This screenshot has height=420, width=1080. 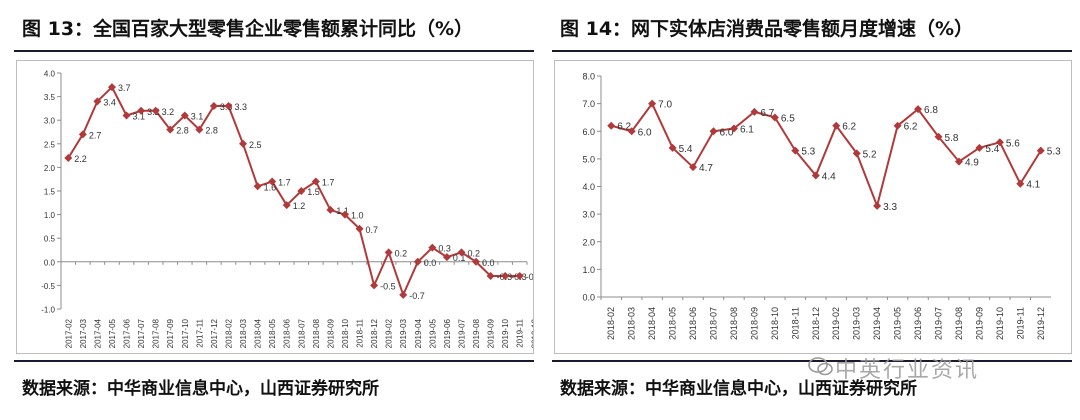 I want to click on x-tick-label: 2017-02, so click(x=68, y=333).